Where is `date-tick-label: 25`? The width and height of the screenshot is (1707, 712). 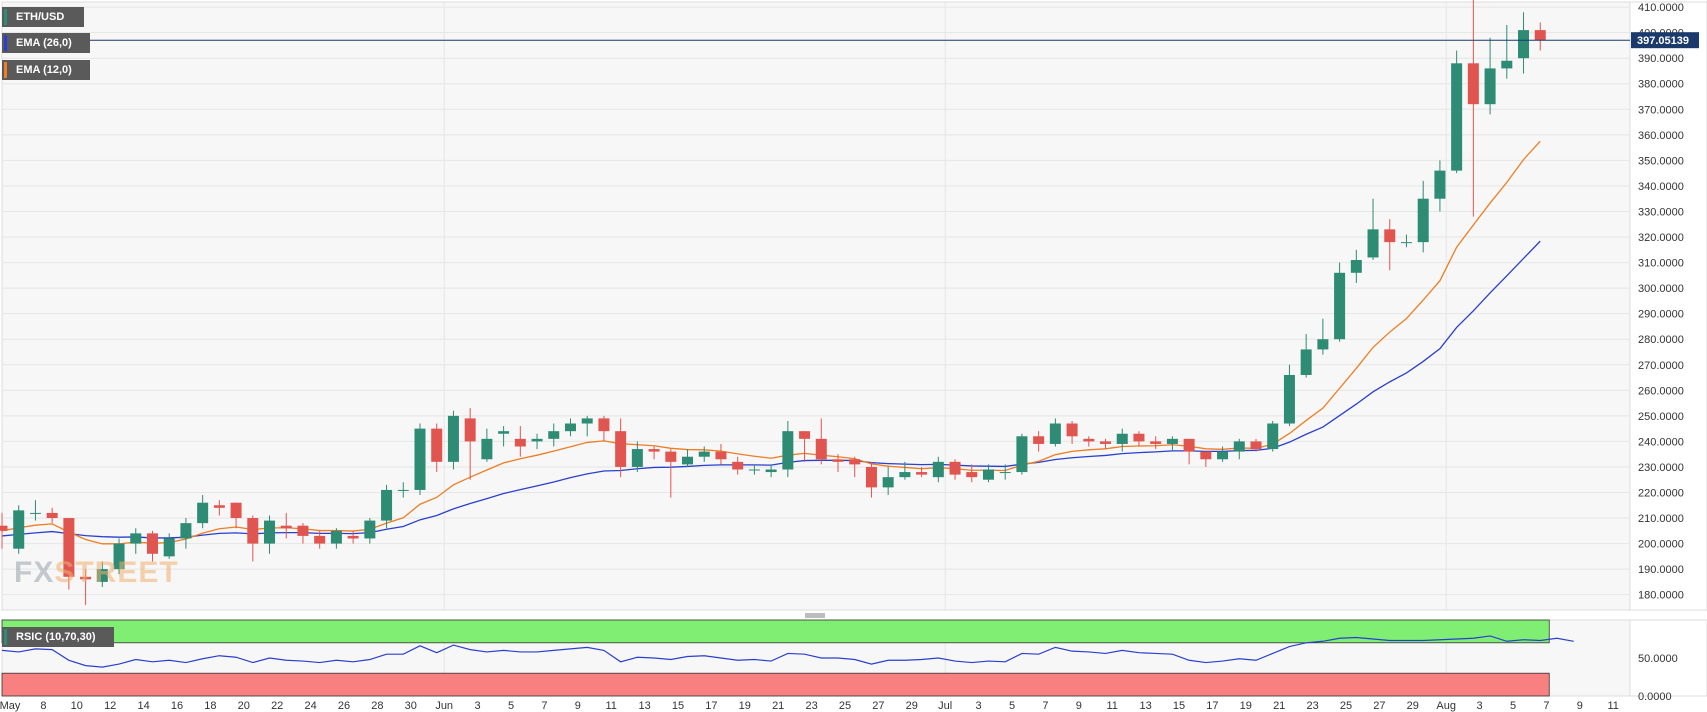 date-tick-label: 25 is located at coordinates (1346, 706).